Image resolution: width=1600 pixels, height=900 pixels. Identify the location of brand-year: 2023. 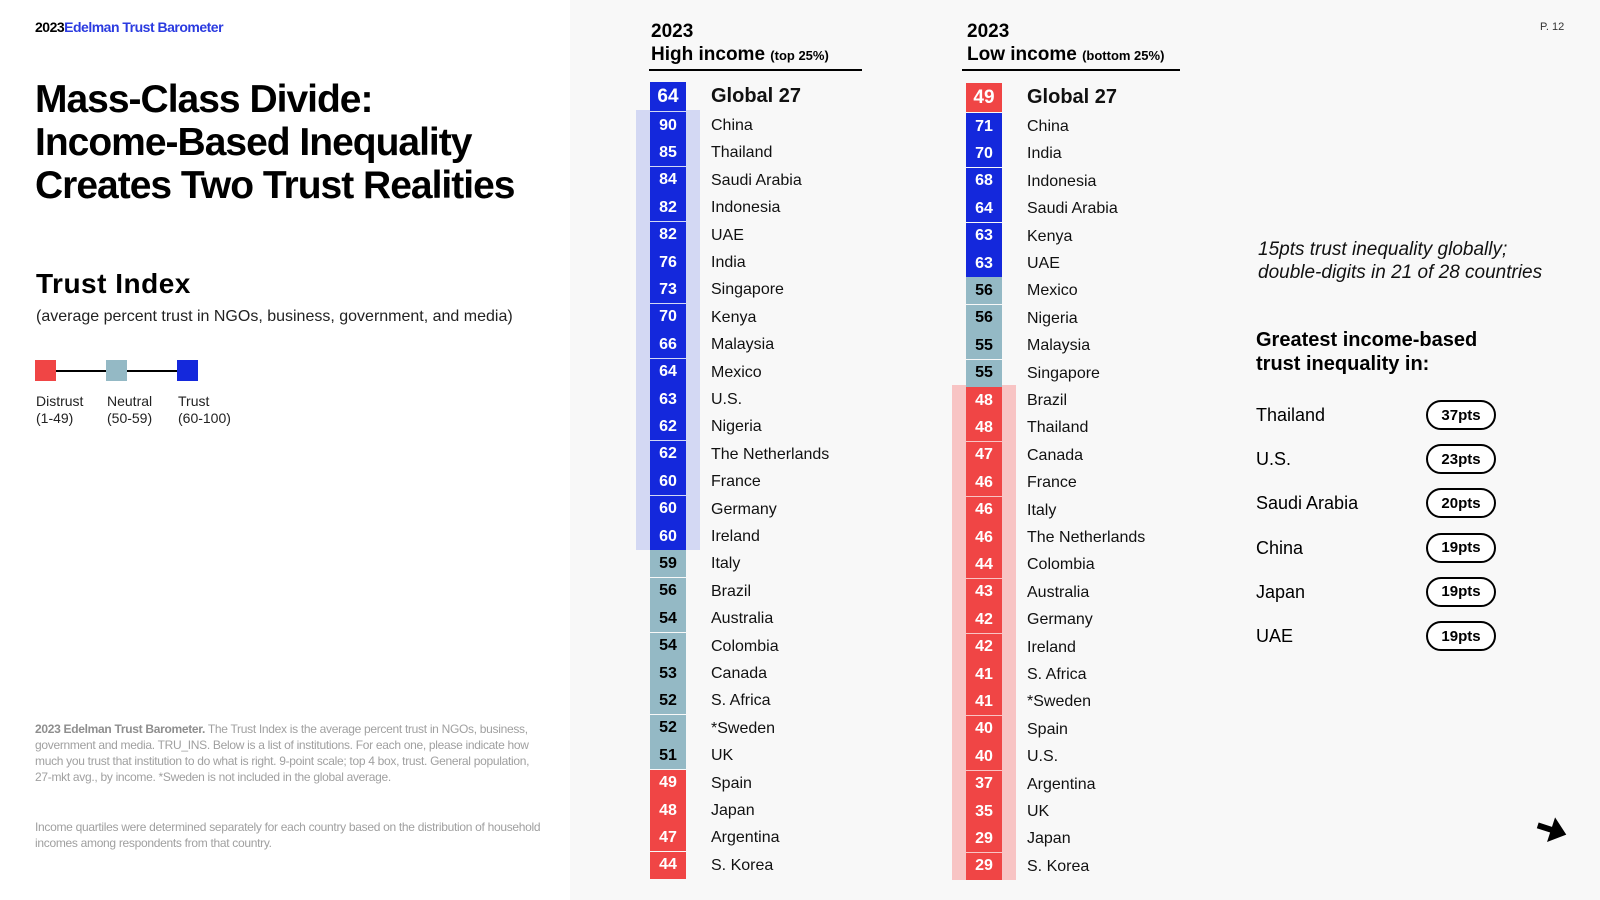
(50, 27).